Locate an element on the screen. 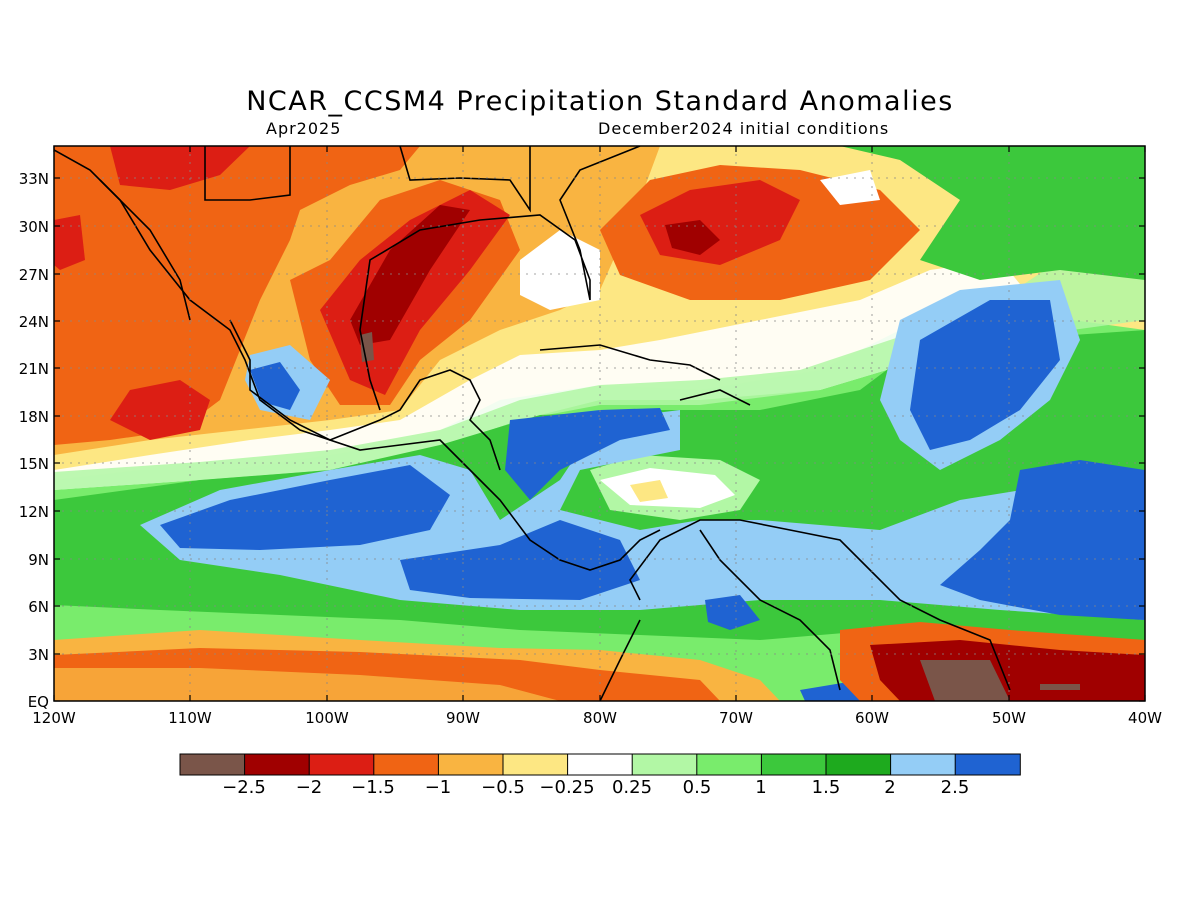 The width and height of the screenshot is (1200, 900). colorbar-tick-label: 1 is located at coordinates (760, 787).